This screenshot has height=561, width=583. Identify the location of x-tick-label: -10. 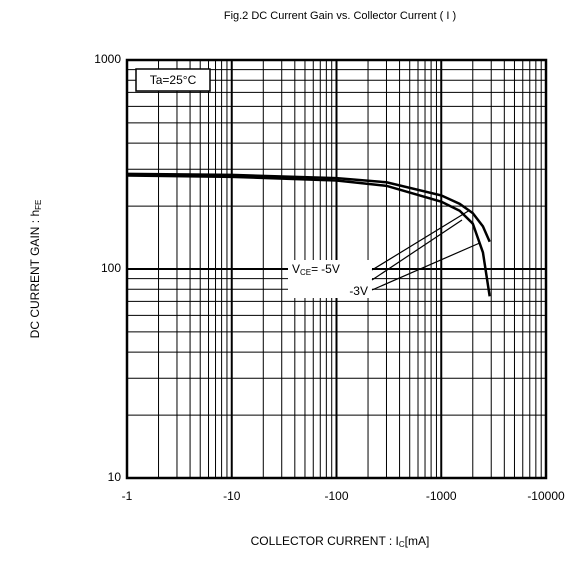
(232, 496).